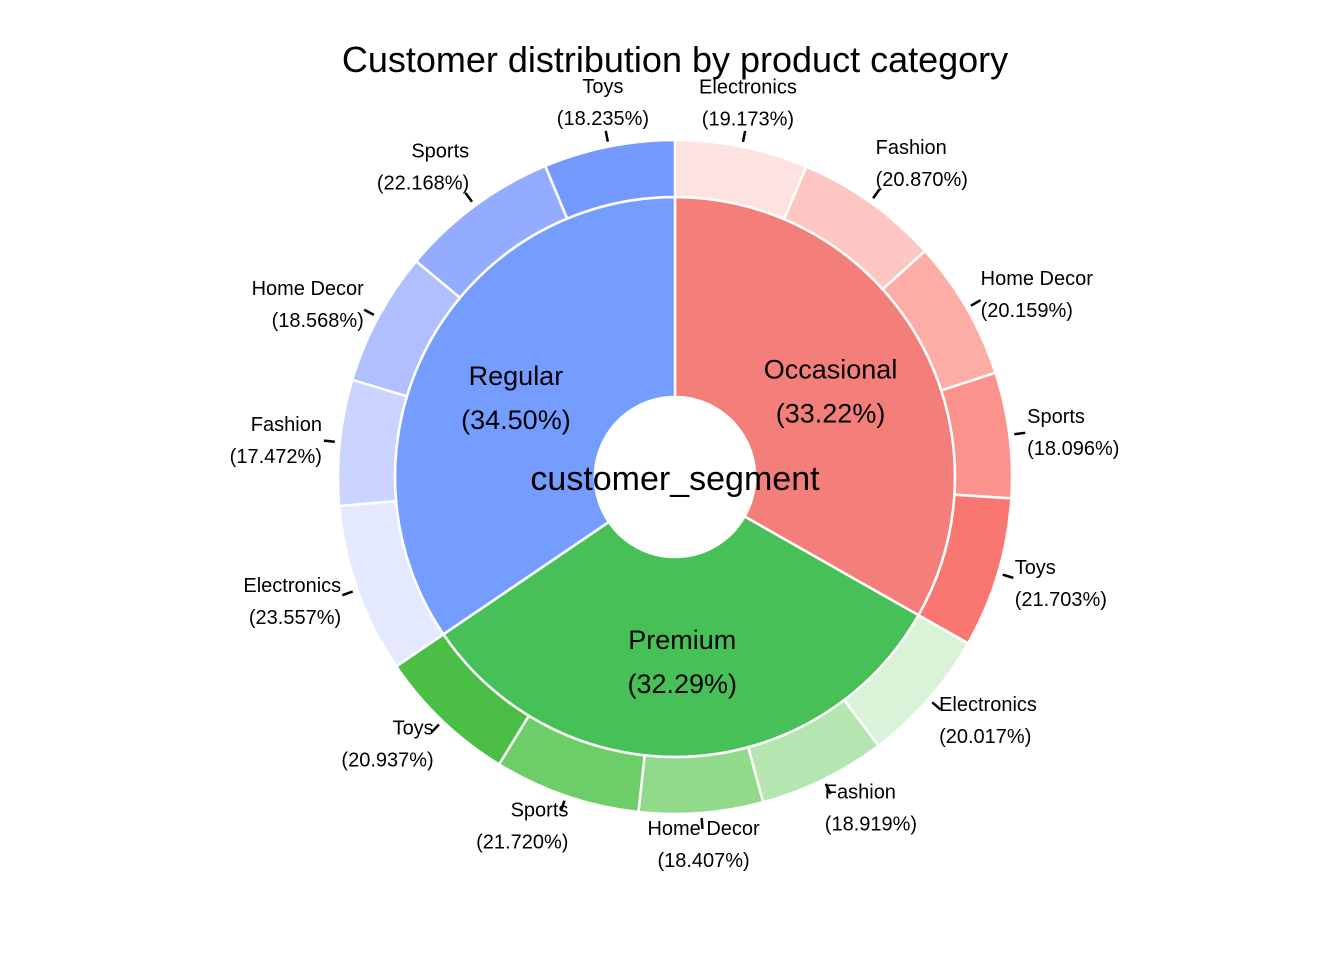 The height and width of the screenshot is (960, 1344). I want to click on outer-label-percent: (19.173%), so click(748, 119).